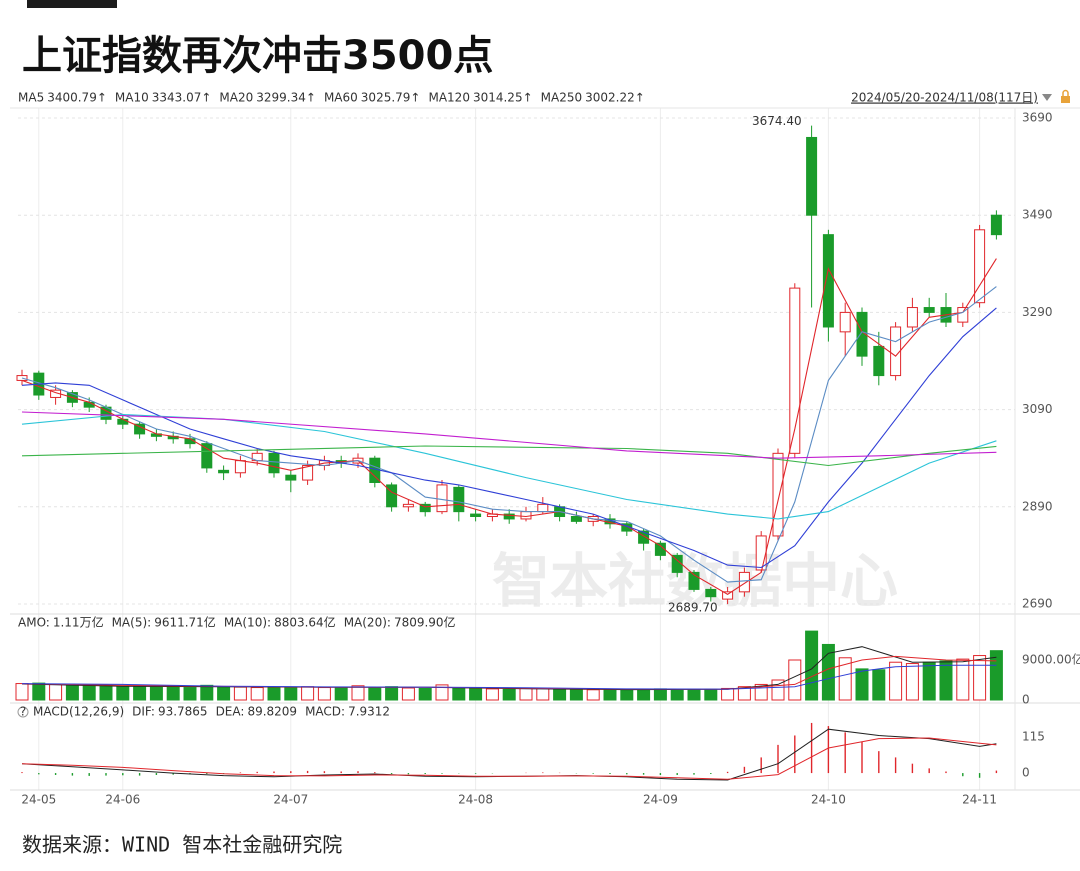 This screenshot has height=871, width=1080. Describe the element at coordinates (182, 98) in the screenshot. I see `legend-text: 3343.07↑` at that location.